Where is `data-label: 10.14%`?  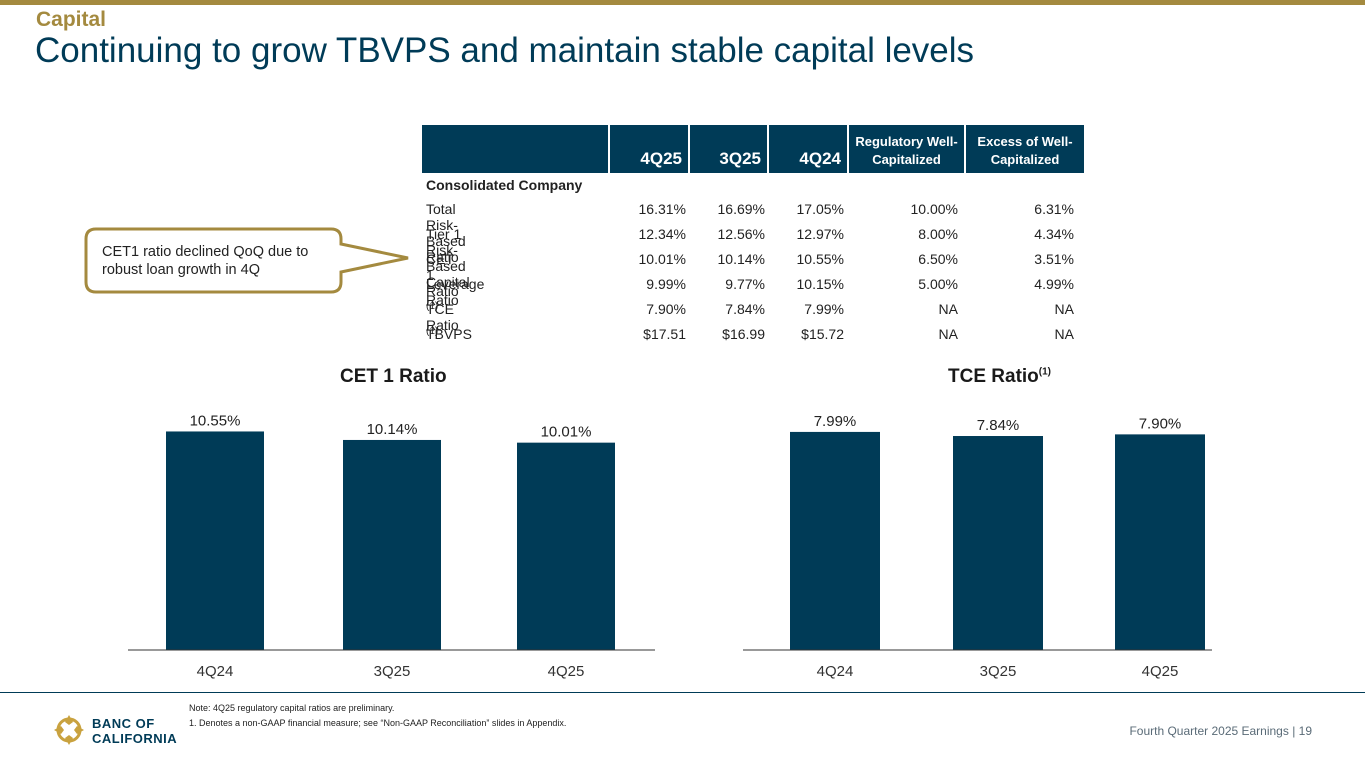
data-label: 10.14% is located at coordinates (392, 429).